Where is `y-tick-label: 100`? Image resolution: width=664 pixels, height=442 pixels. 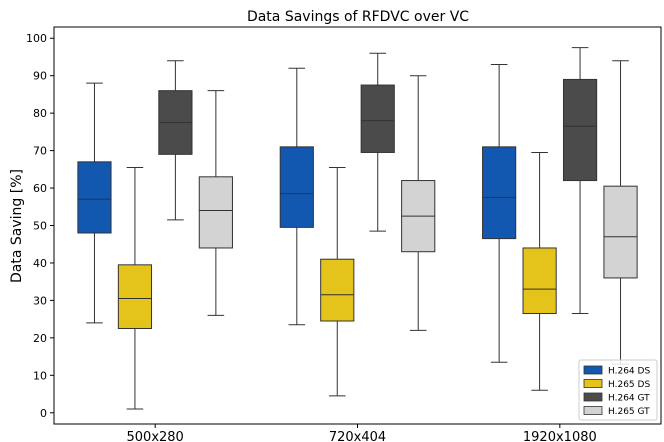
y-tick-label: 100 is located at coordinates (36, 38).